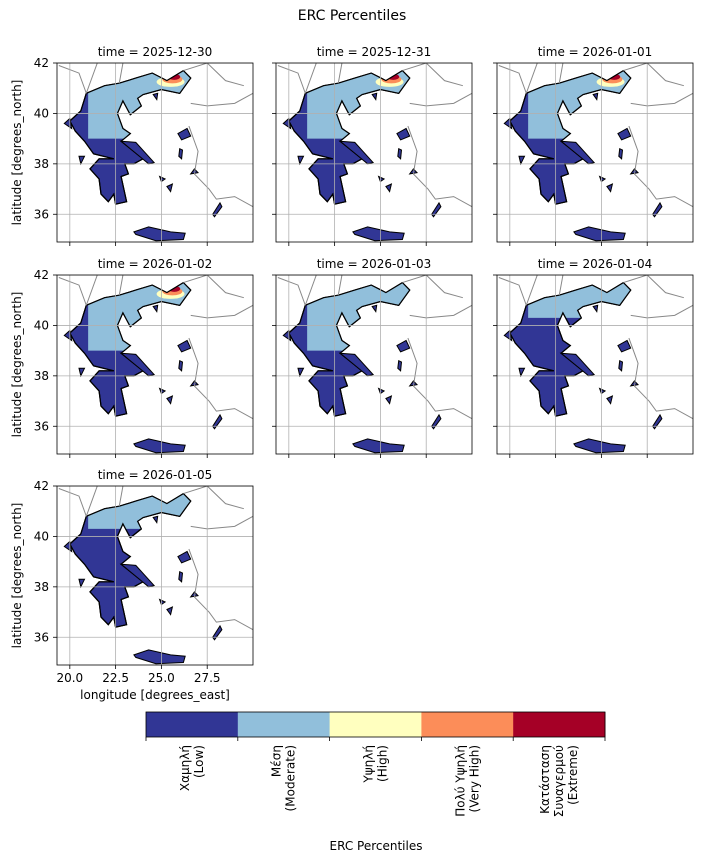 The image size is (703, 866). I want to click on colorbar-category: Υψηλή(High), so click(376, 764).